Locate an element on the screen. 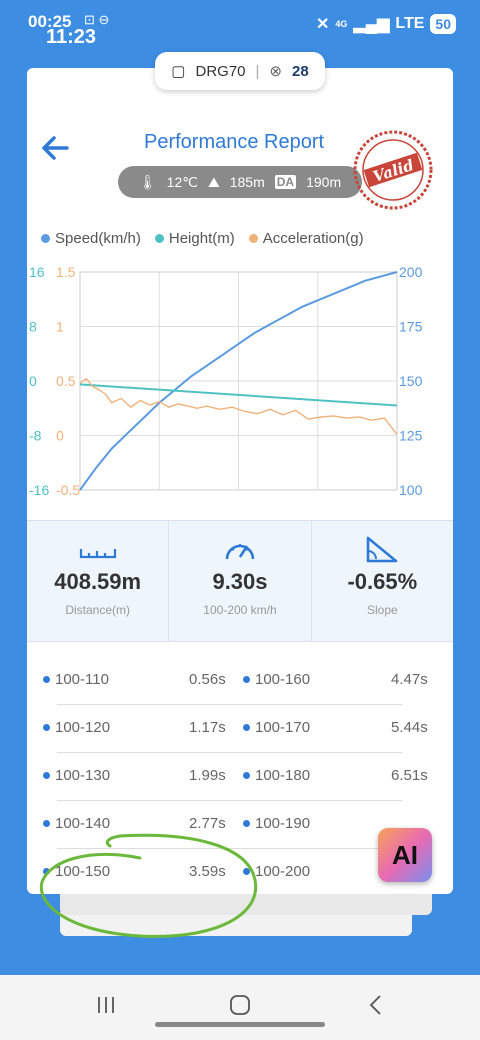 The image size is (480, 1040). slope-stat: -0.65% Slope is located at coordinates (382, 581).